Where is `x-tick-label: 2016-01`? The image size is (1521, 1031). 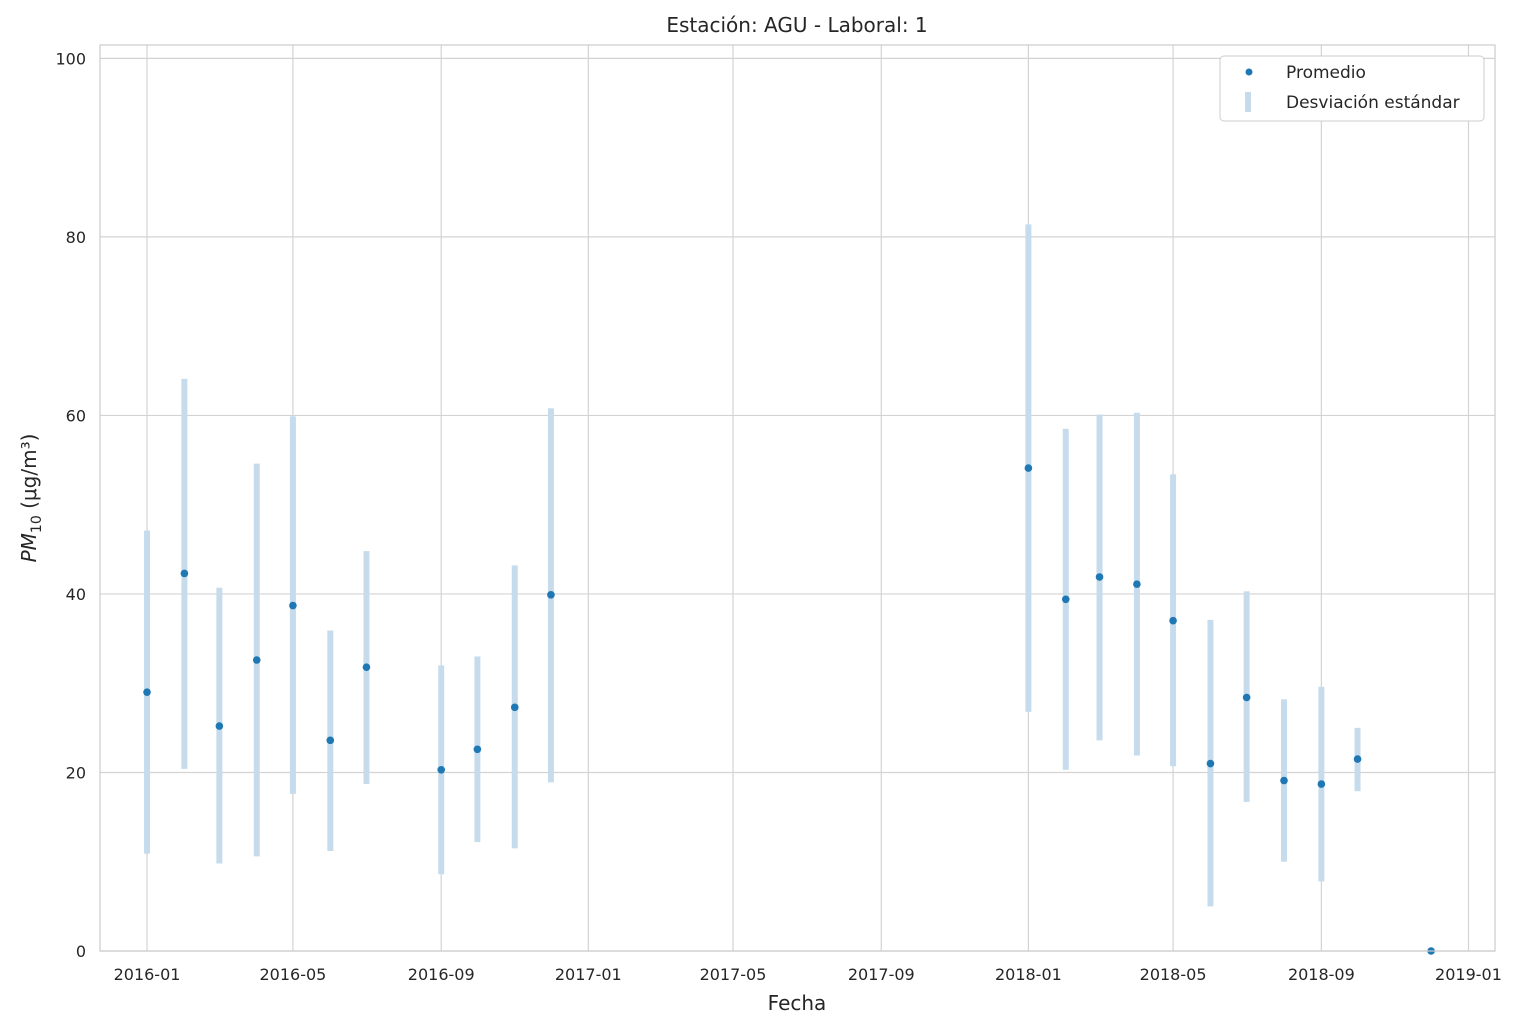
x-tick-label: 2016-01 is located at coordinates (147, 974).